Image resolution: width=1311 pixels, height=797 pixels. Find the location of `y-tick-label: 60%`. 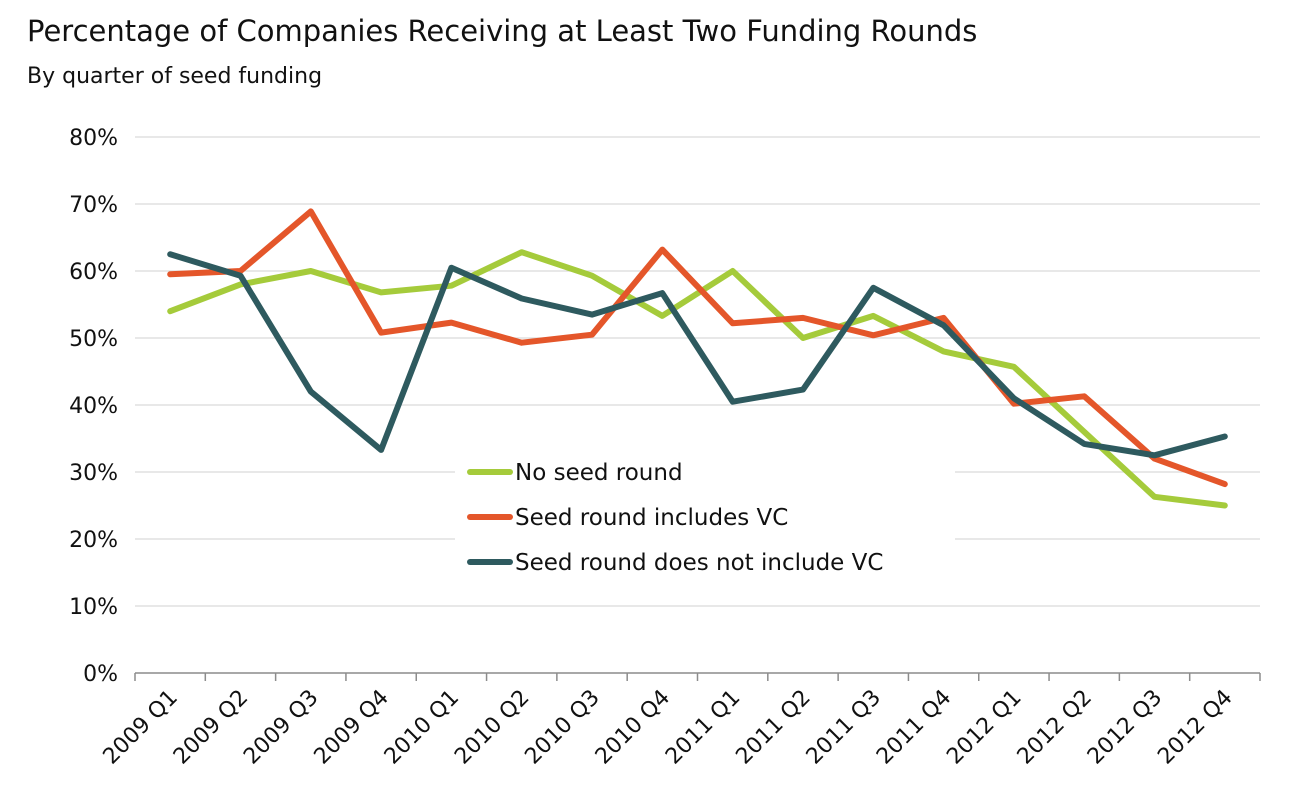

y-tick-label: 60% is located at coordinates (93, 272).